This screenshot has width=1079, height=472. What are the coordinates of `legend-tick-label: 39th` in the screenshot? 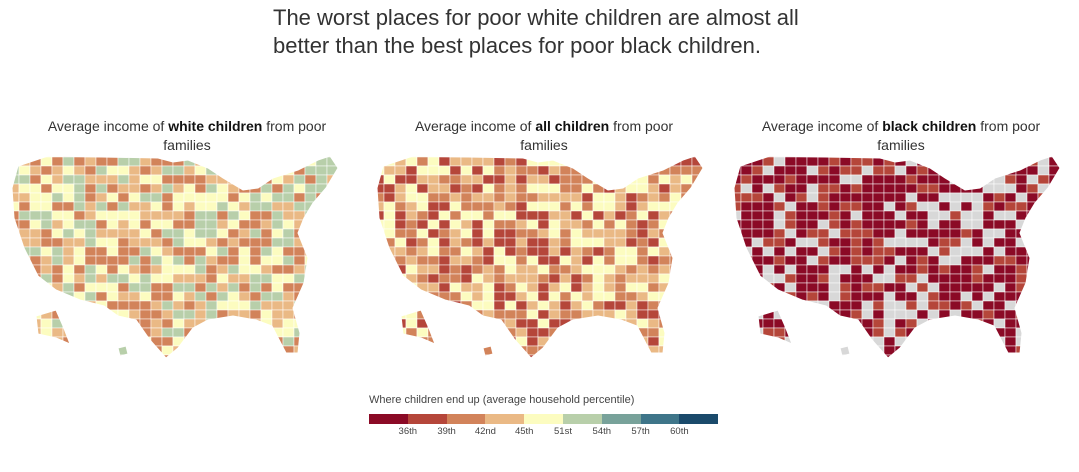 It's located at (446, 431).